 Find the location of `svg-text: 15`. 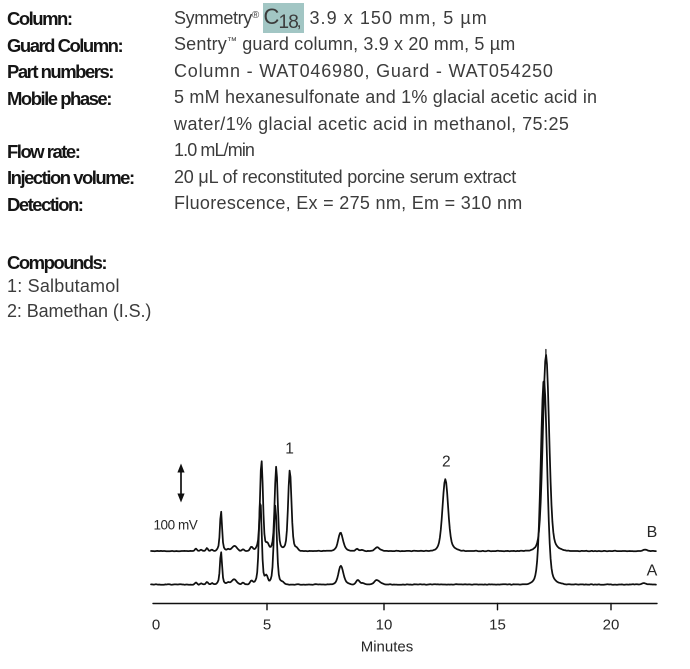

svg-text: 15 is located at coordinates (497, 625).